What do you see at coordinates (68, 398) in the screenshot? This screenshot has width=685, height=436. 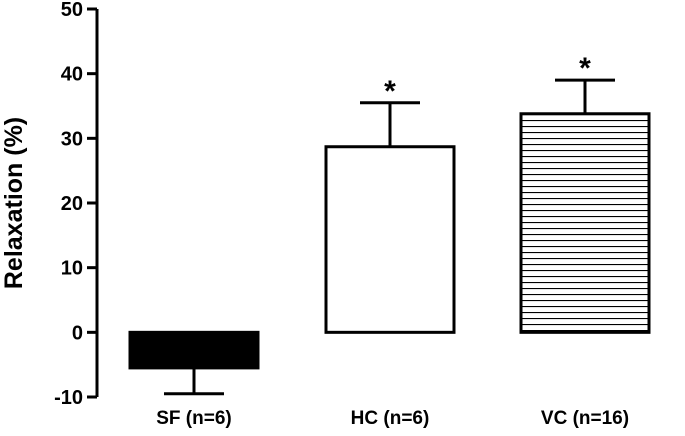 I see `y-tick-label: -10` at bounding box center [68, 398].